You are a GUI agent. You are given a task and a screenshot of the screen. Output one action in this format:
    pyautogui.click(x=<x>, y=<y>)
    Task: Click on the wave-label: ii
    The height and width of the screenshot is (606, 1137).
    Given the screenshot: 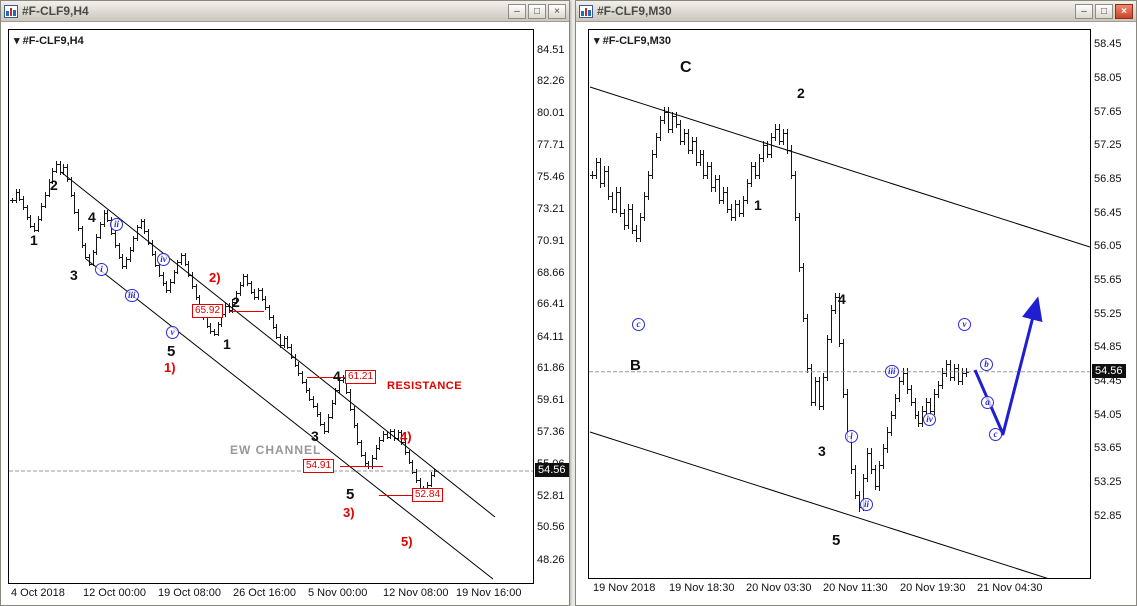 What is the action you would take?
    pyautogui.click(x=116, y=224)
    